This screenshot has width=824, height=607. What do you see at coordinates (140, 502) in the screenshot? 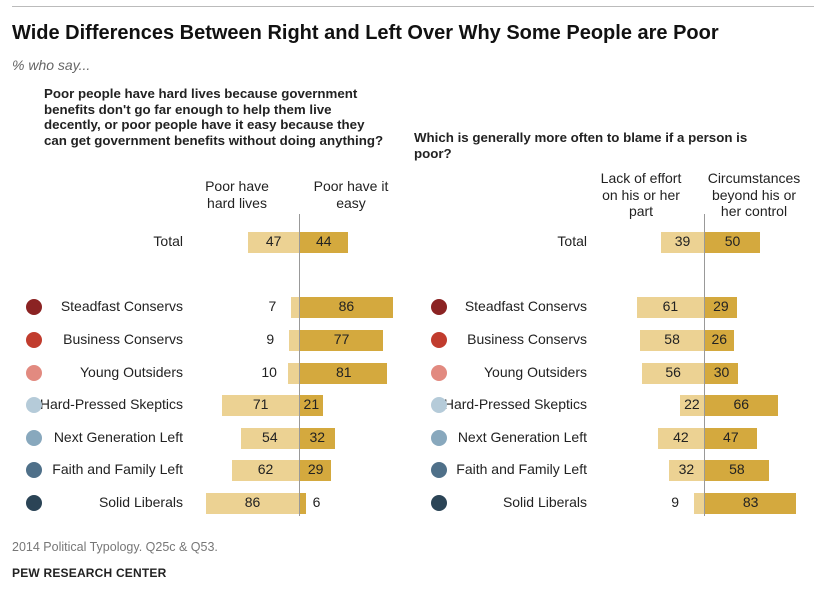
I see `left-category-label: Solid Liberals` at bounding box center [140, 502].